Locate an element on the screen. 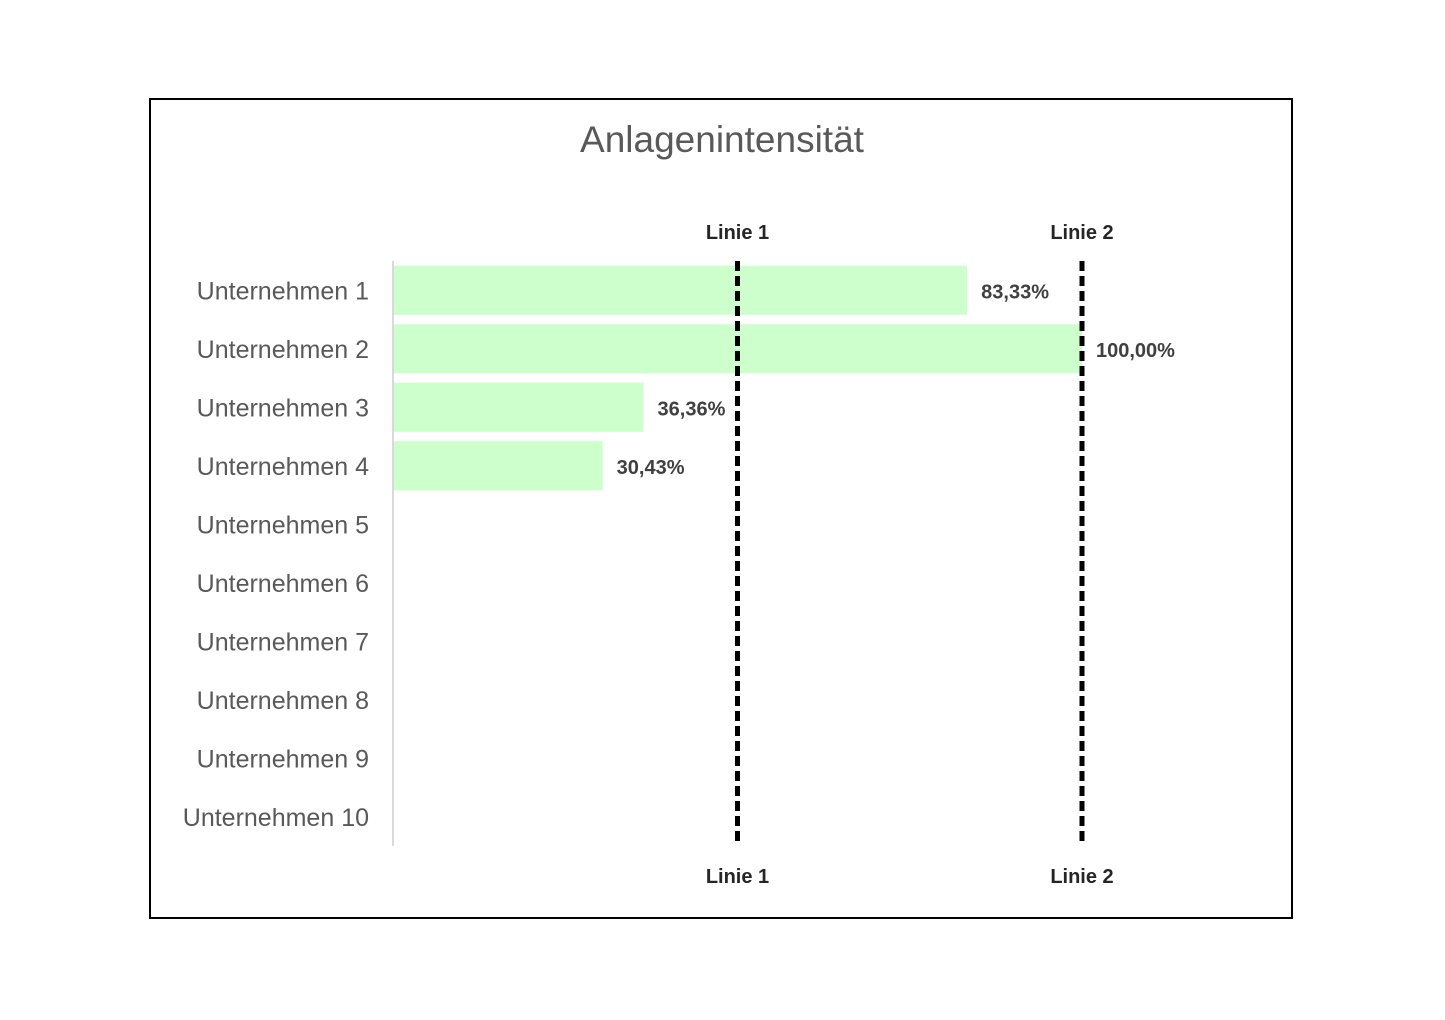 This screenshot has height=1020, width=1445. category-label: Unternehmen 7 is located at coordinates (283, 642).